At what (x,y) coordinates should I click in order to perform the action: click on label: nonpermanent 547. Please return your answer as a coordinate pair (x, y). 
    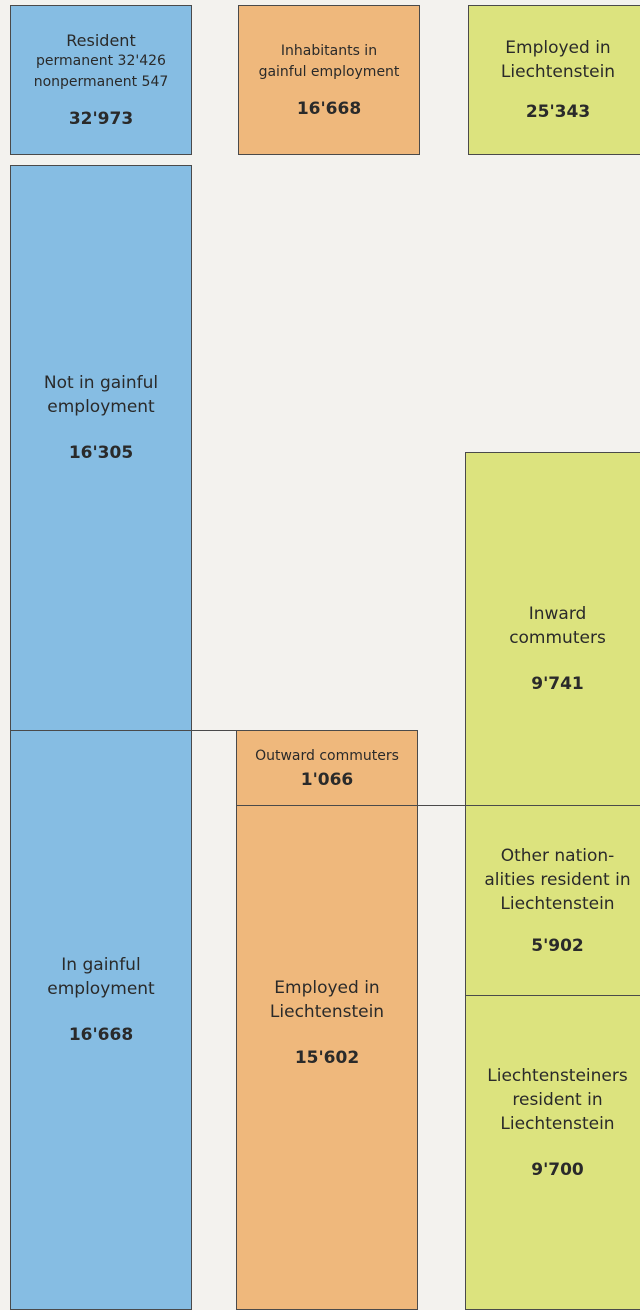
    Looking at the image, I should click on (101, 82).